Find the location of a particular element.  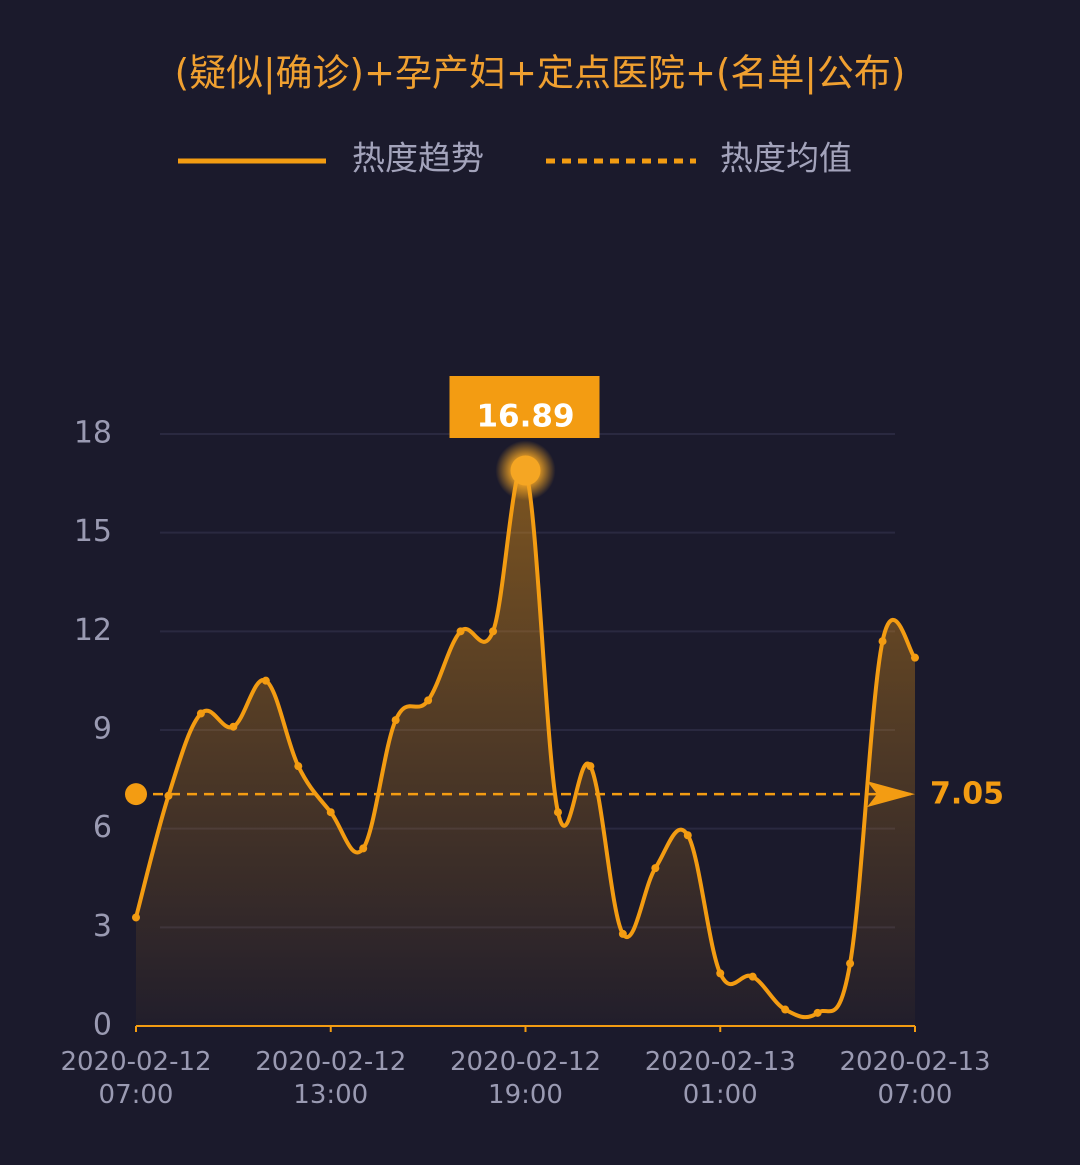

chart-title: (疑似|确诊)+孕产妇+定点医院+(名单|公布) is located at coordinates (540, 73).